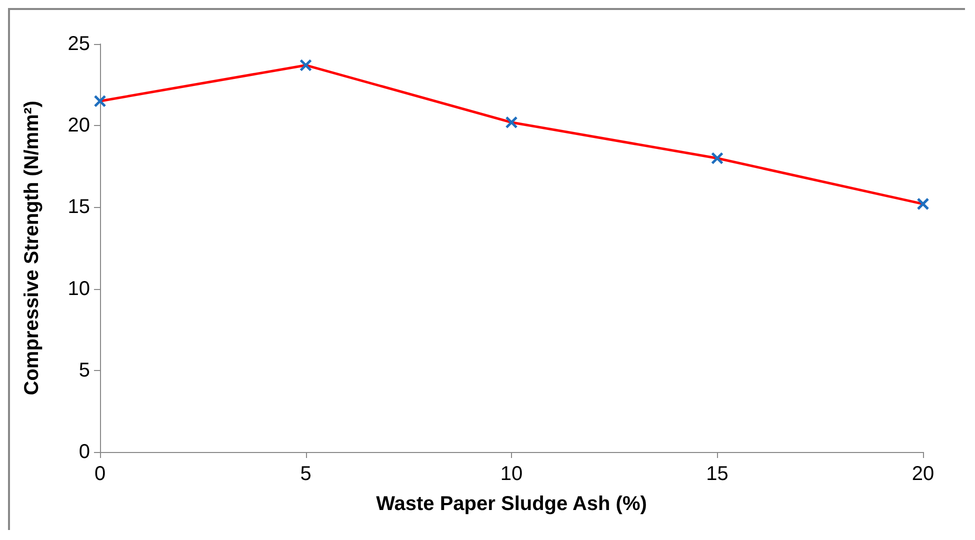 The width and height of the screenshot is (975, 540). Describe the element at coordinates (79, 207) in the screenshot. I see `y-tick-label: 15` at that location.